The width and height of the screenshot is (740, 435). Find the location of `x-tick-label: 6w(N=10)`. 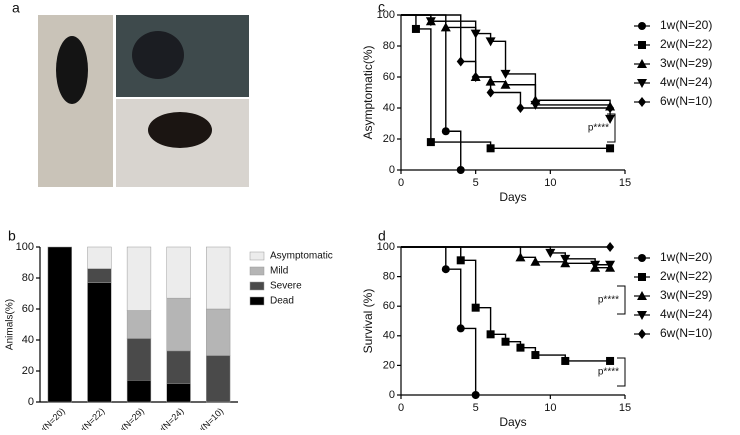

x-tick-label: 6w(N=10) is located at coordinates (207, 418).